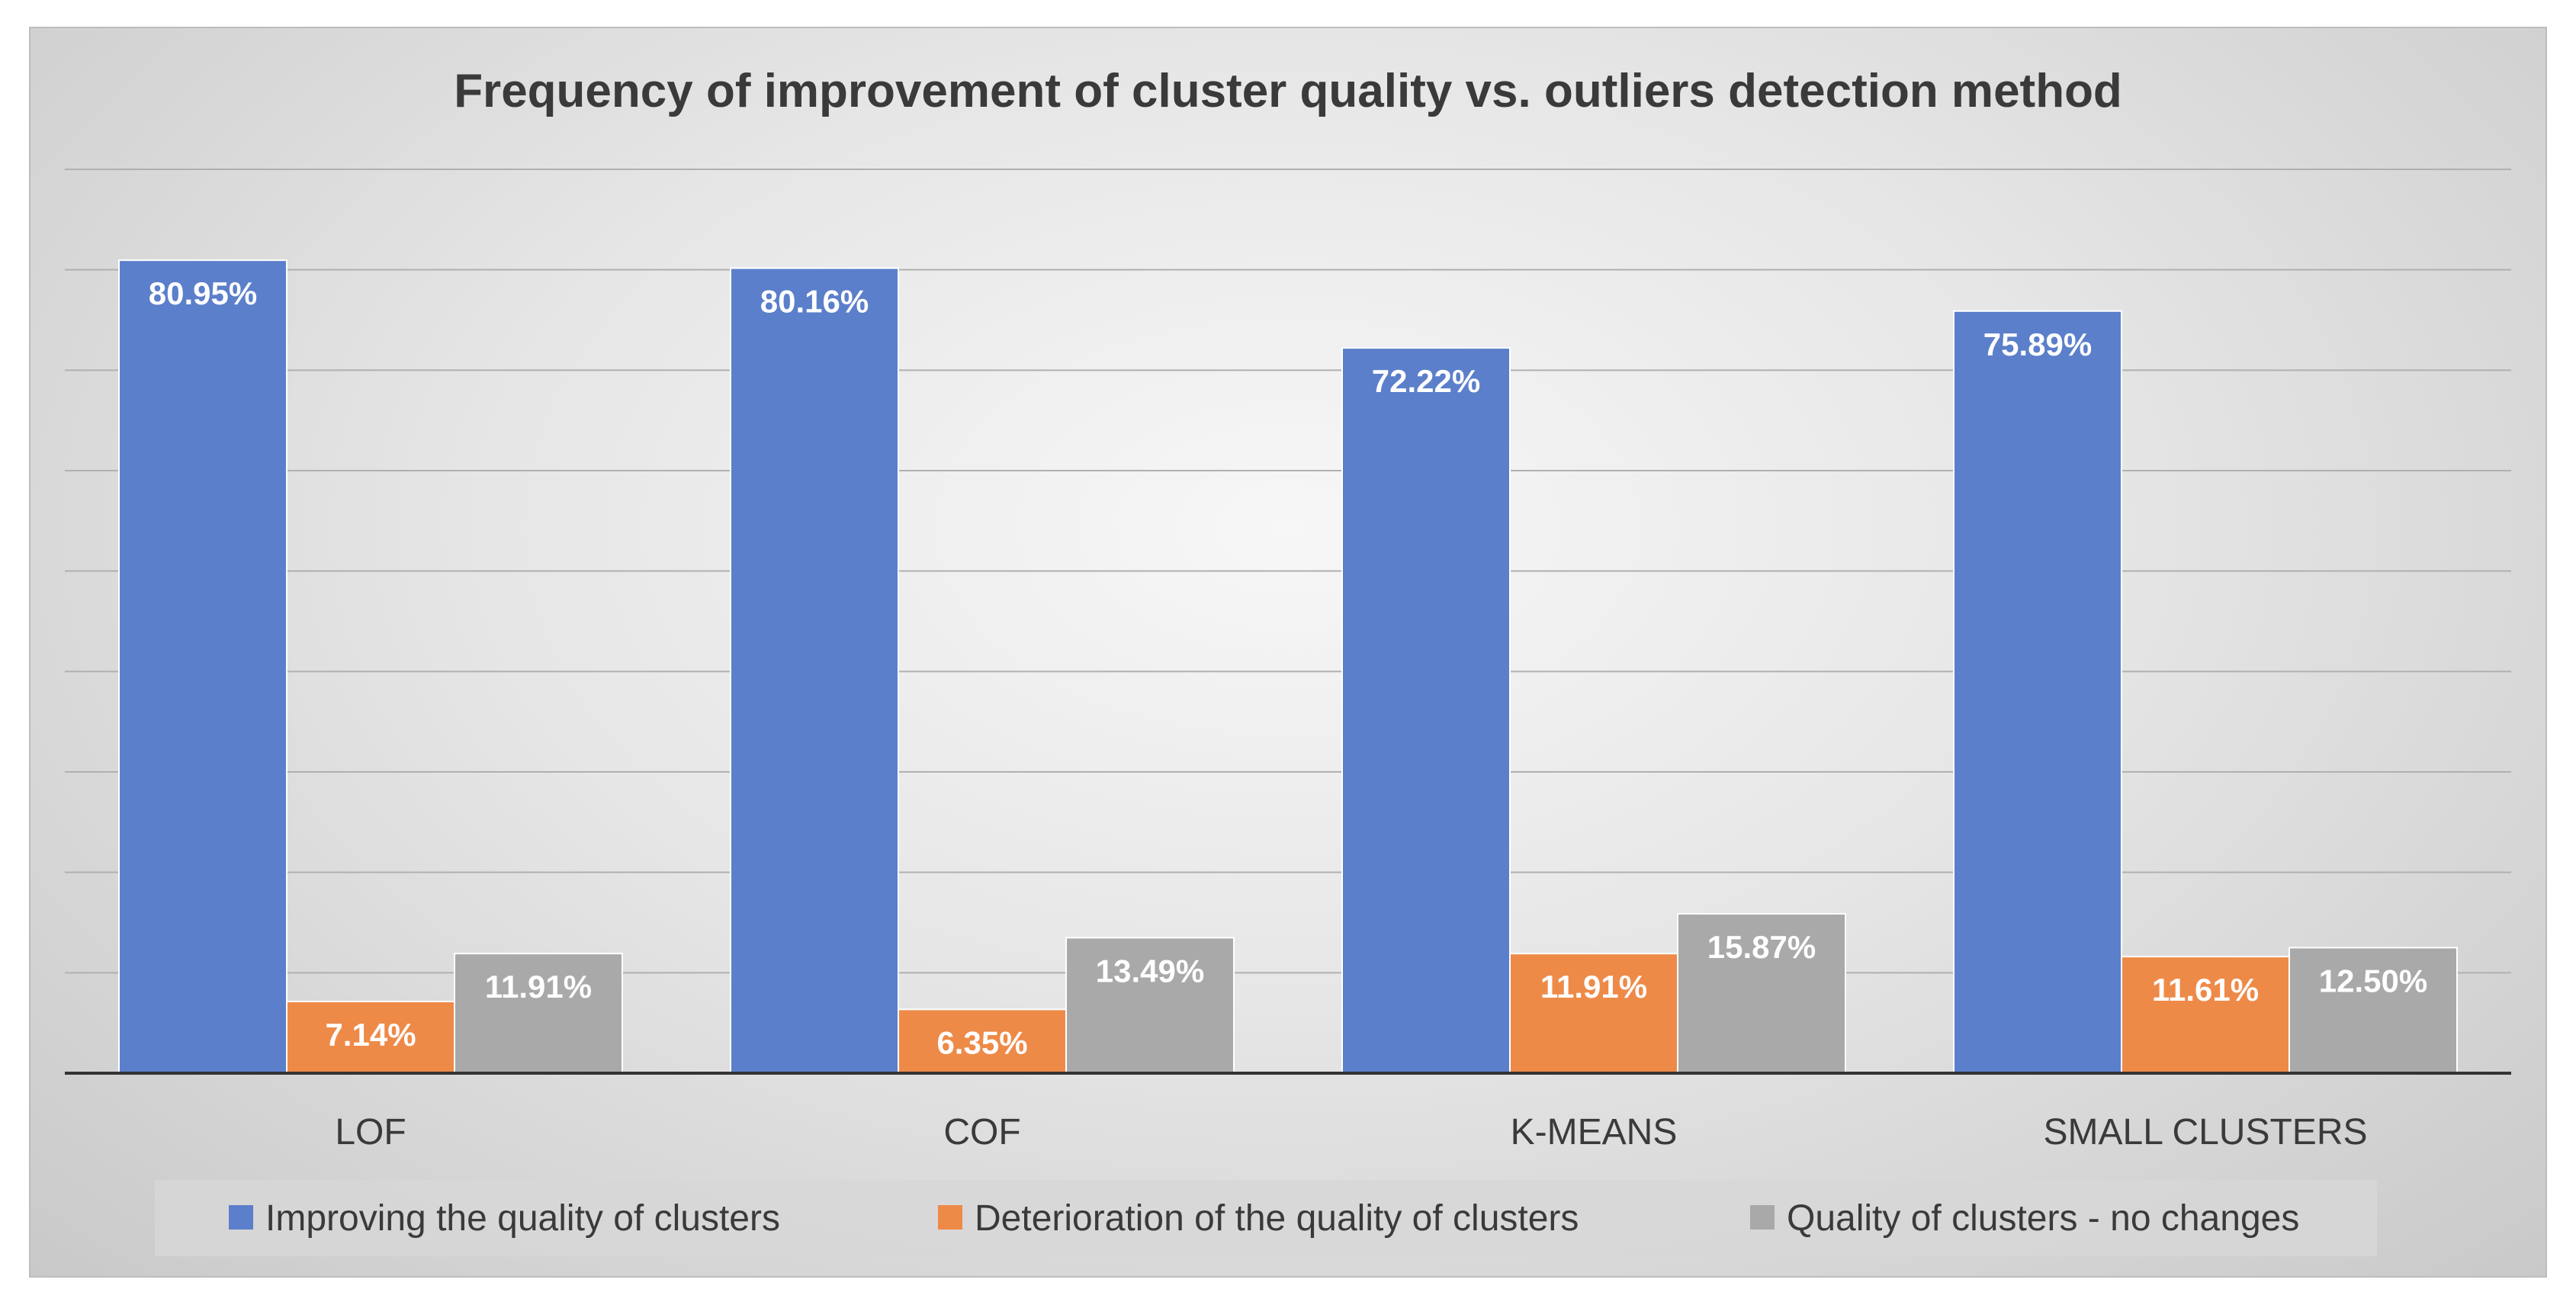 This screenshot has height=1302, width=2576. I want to click on category-label: SMALL CLUSTERS, so click(2205, 1132).